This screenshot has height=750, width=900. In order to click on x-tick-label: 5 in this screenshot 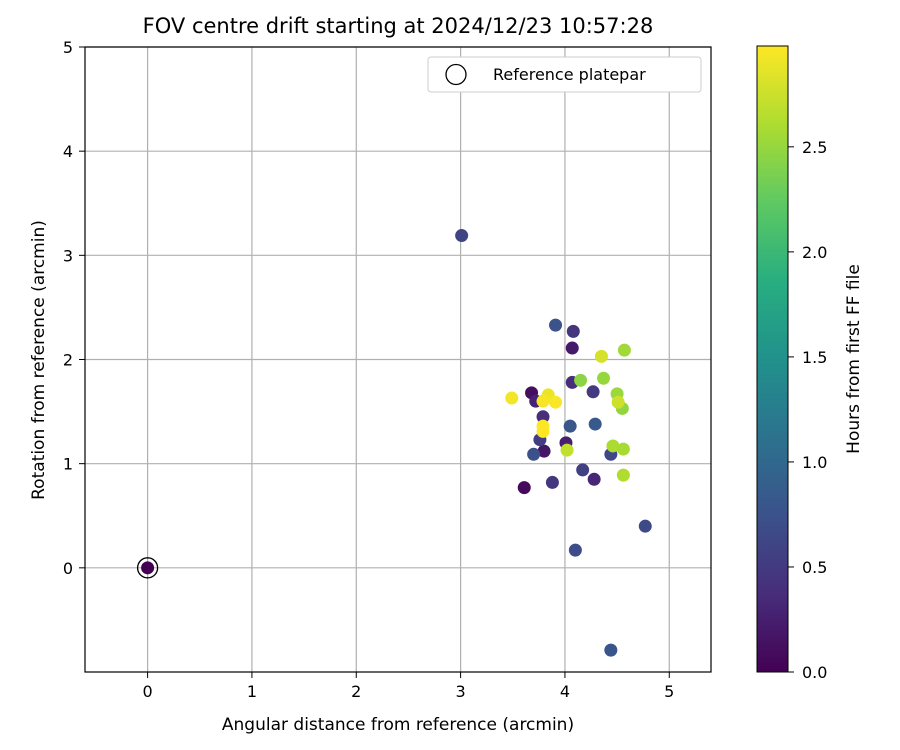, I will do `click(669, 691)`.